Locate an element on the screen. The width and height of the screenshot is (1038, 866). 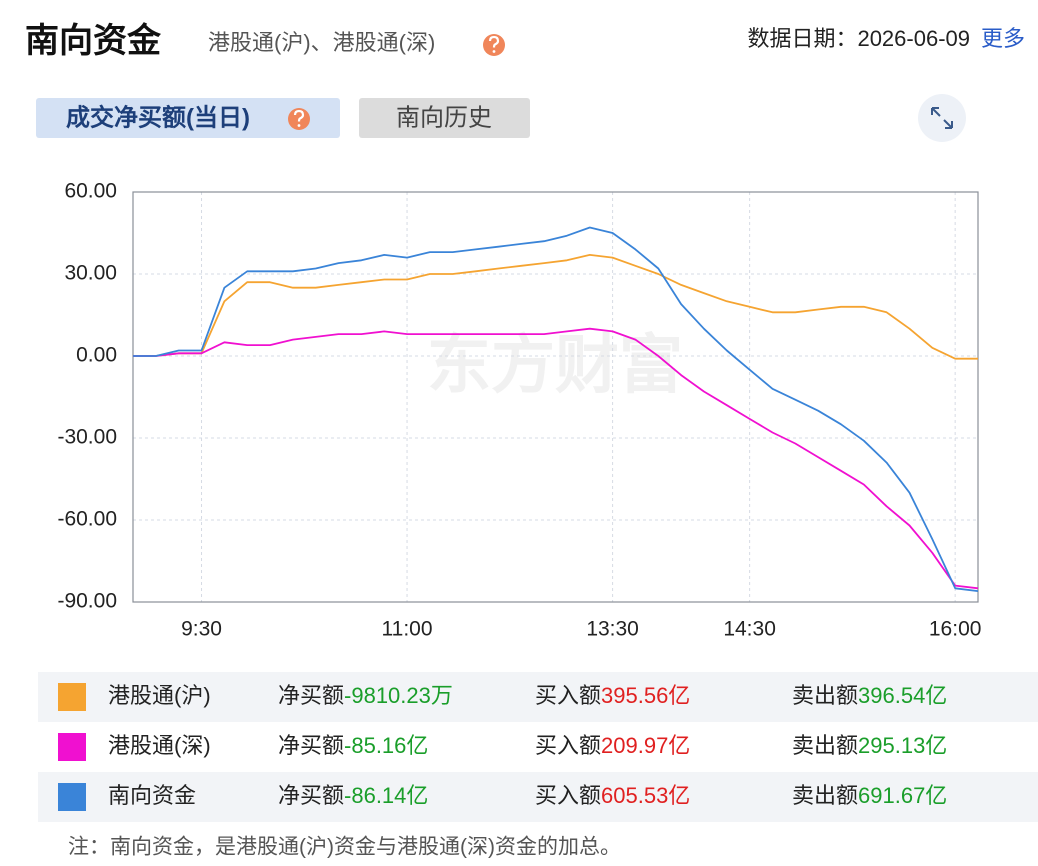
row-cell: 卖出额691.67亿 is located at coordinates (869, 795).